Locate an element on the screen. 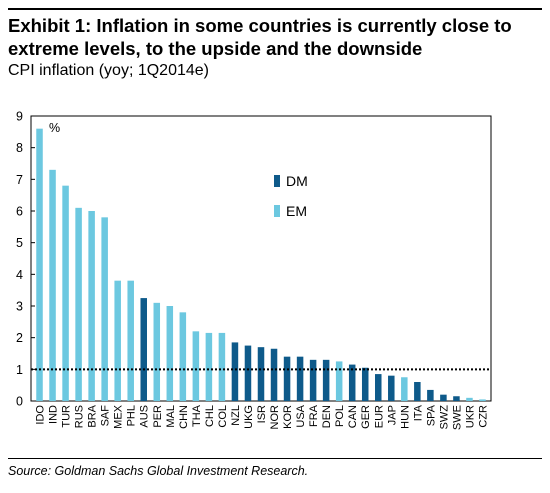  x-tick-label: GER is located at coordinates (366, 417).